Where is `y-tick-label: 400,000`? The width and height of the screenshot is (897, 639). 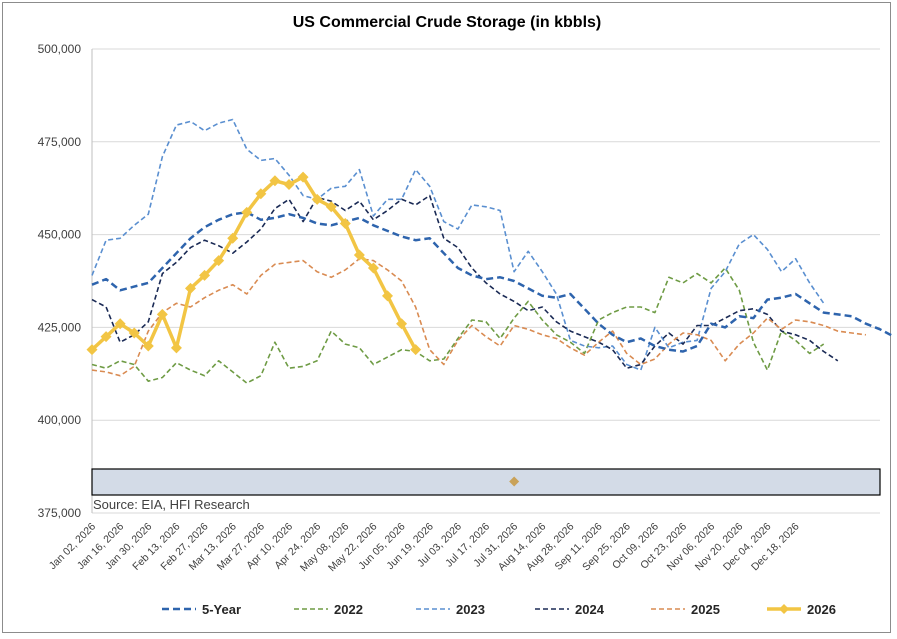 y-tick-label: 400,000 is located at coordinates (60, 420).